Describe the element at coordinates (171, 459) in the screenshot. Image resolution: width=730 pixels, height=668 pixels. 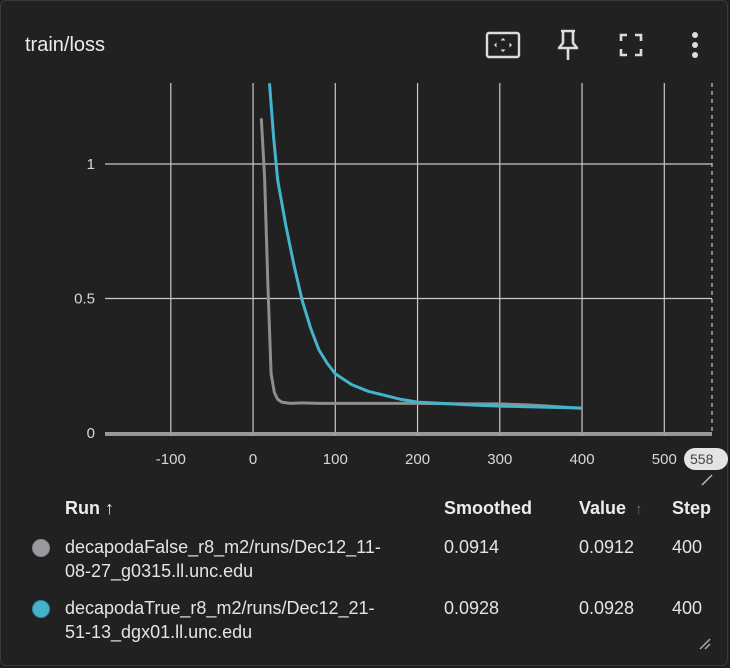
I see `x-tick-label: -100` at that location.